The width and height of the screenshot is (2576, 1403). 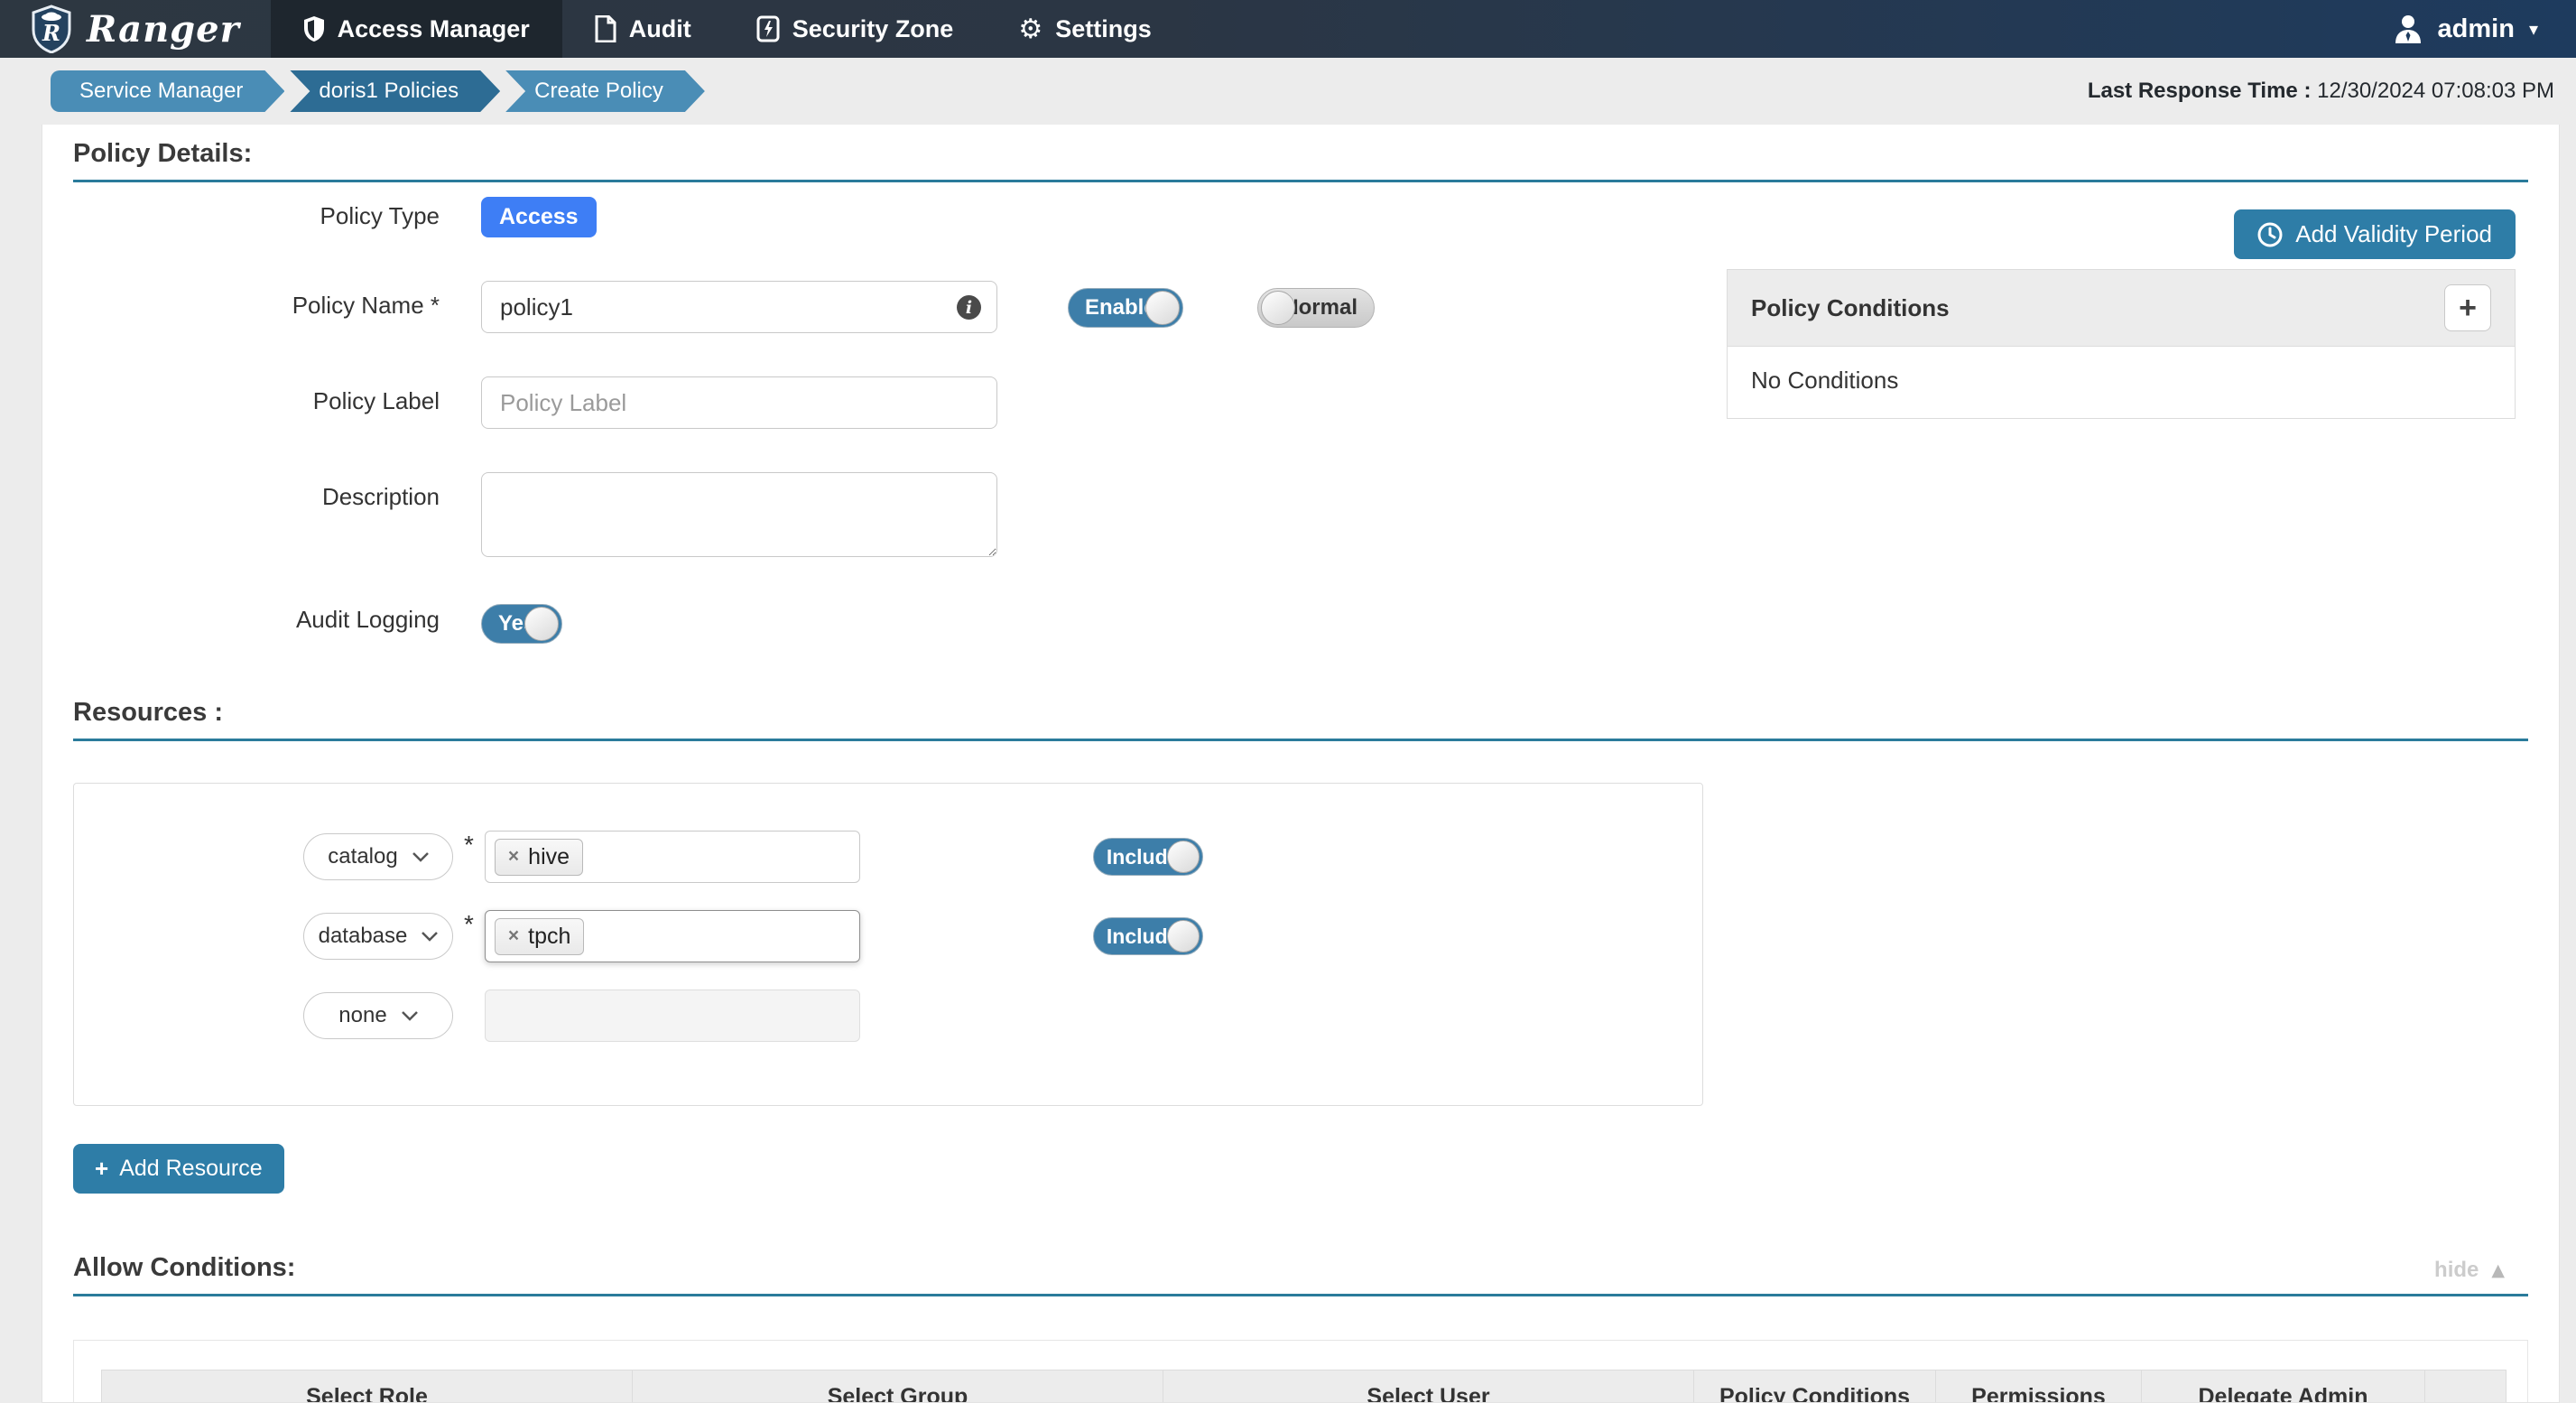 What do you see at coordinates (2498, 1270) in the screenshot?
I see `caret-up-icon: ▲` at bounding box center [2498, 1270].